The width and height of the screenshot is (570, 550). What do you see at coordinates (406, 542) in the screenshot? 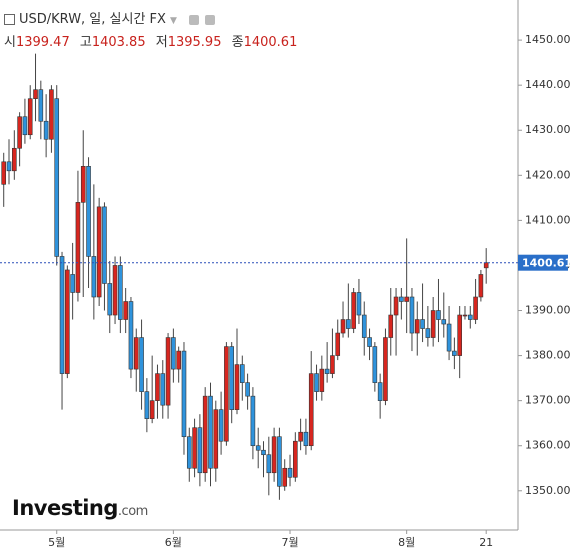
I see `x-tick-label: 8월` at bounding box center [406, 542].